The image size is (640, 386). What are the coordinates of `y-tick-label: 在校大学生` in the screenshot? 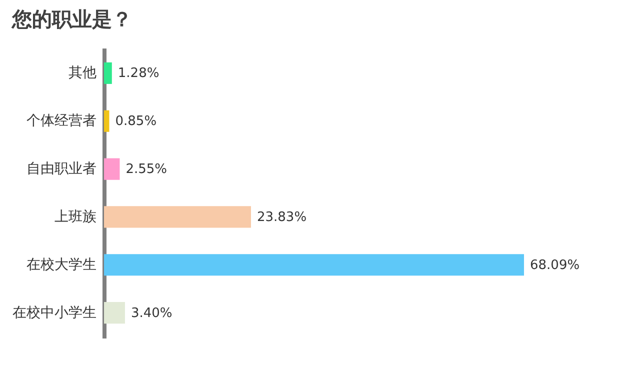 It's located at (61, 264).